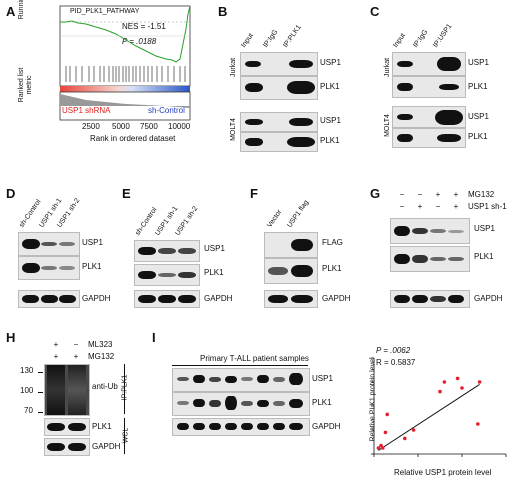 This screenshot has height=486, width=520. I want to click on x-tick-5000: 5000, so click(121, 126).